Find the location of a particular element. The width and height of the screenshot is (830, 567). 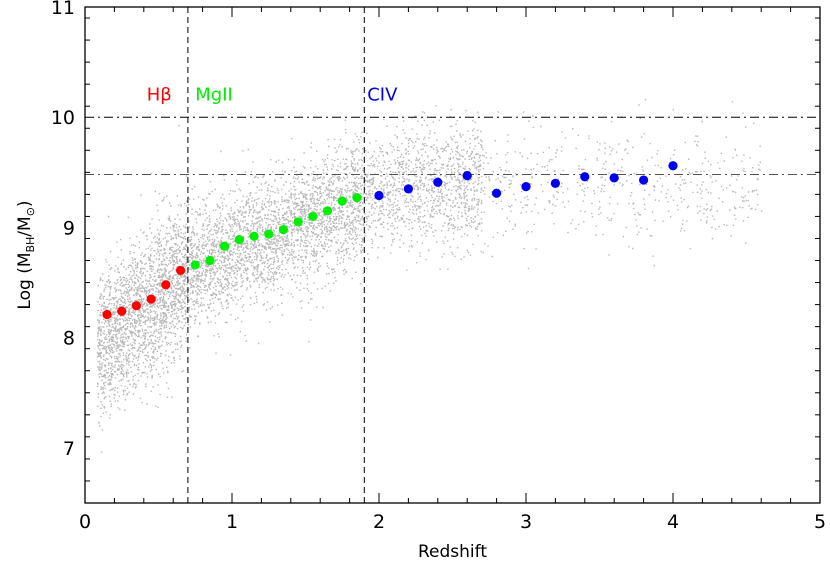

y-axis-title-suffix: ) is located at coordinates (25, 203).